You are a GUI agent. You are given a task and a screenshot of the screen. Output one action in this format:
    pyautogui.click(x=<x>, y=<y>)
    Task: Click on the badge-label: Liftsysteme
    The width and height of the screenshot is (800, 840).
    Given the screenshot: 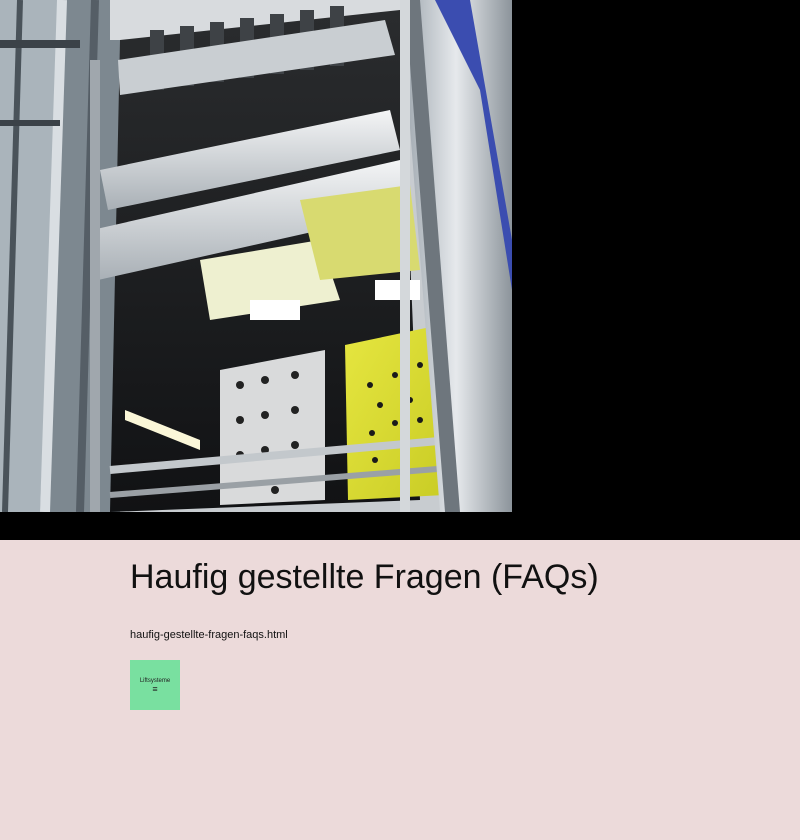 What is the action you would take?
    pyautogui.click(x=155, y=680)
    